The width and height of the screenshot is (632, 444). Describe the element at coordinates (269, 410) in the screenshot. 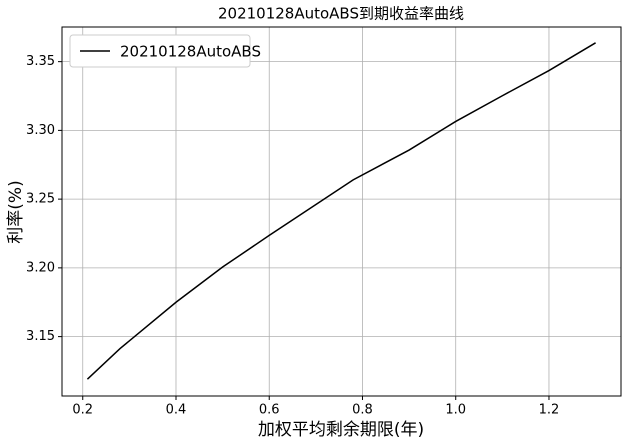

I see `x-tick-label: 0.6` at that location.